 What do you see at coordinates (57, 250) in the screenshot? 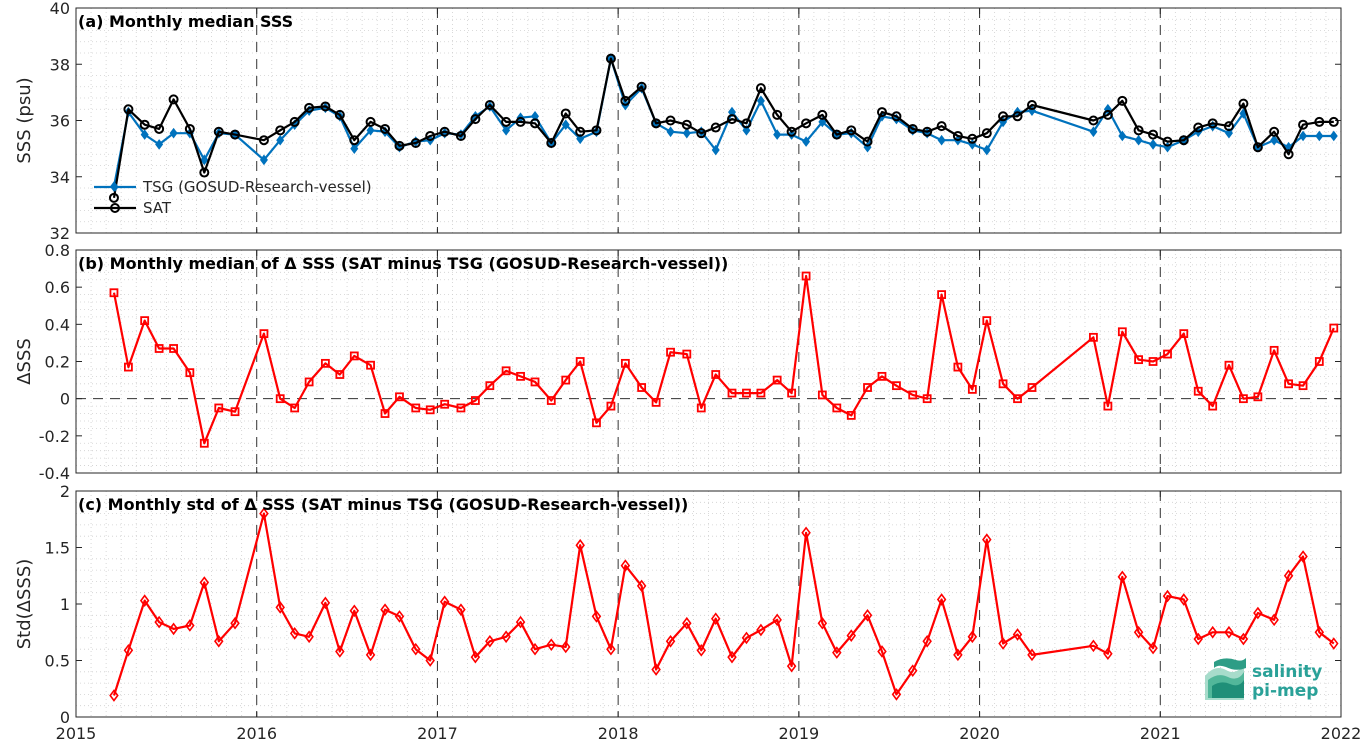
I see `y-tick-label: 0.8` at bounding box center [57, 250].